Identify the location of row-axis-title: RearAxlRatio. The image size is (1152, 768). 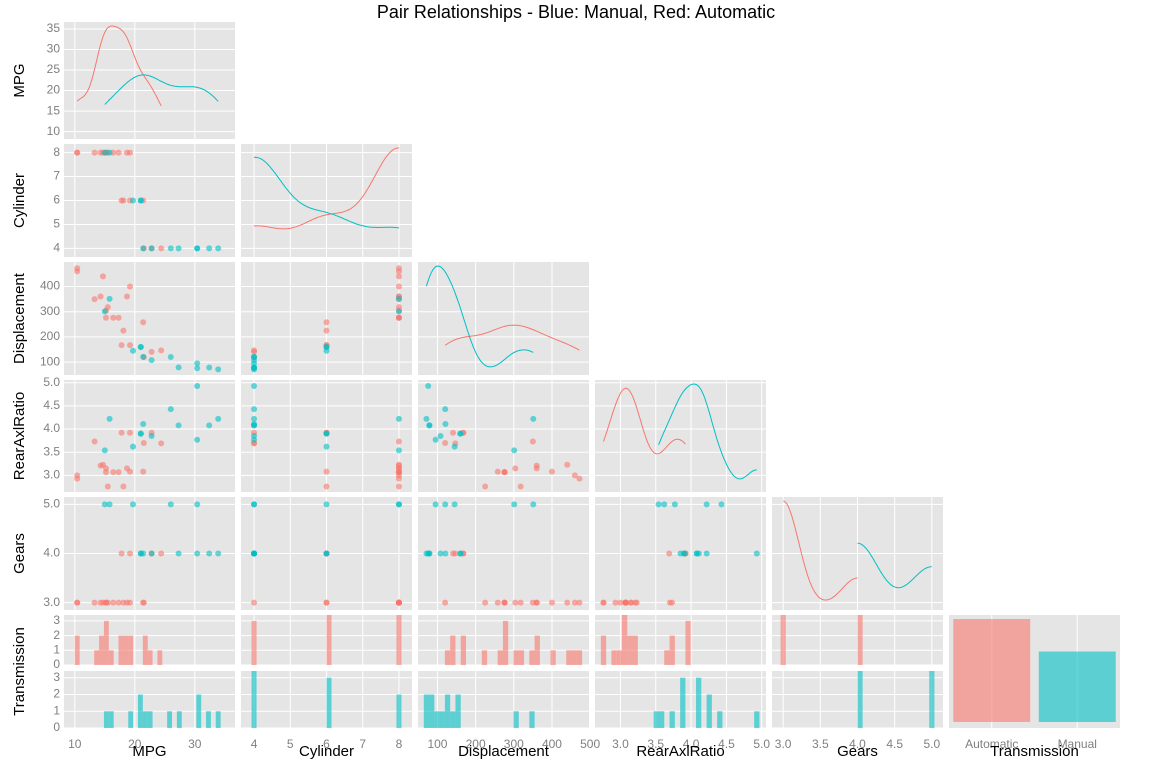
(19, 436).